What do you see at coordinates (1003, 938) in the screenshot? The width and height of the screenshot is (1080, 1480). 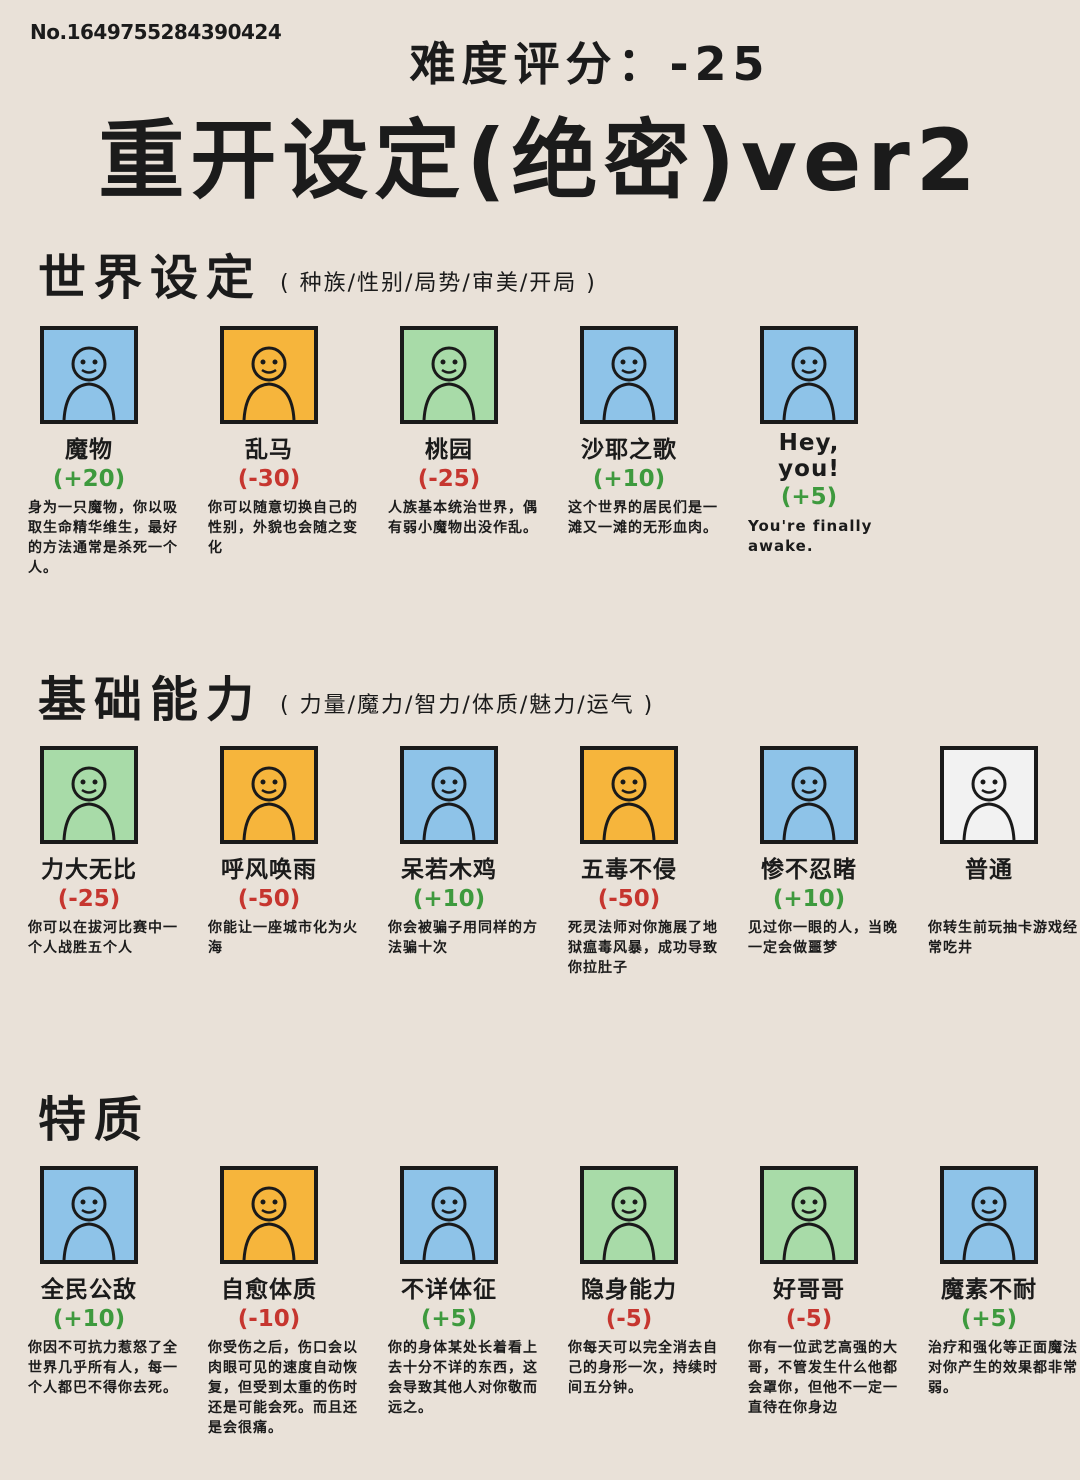 I see `card-description: 你转生前玩抽卡游戏经常吃井` at bounding box center [1003, 938].